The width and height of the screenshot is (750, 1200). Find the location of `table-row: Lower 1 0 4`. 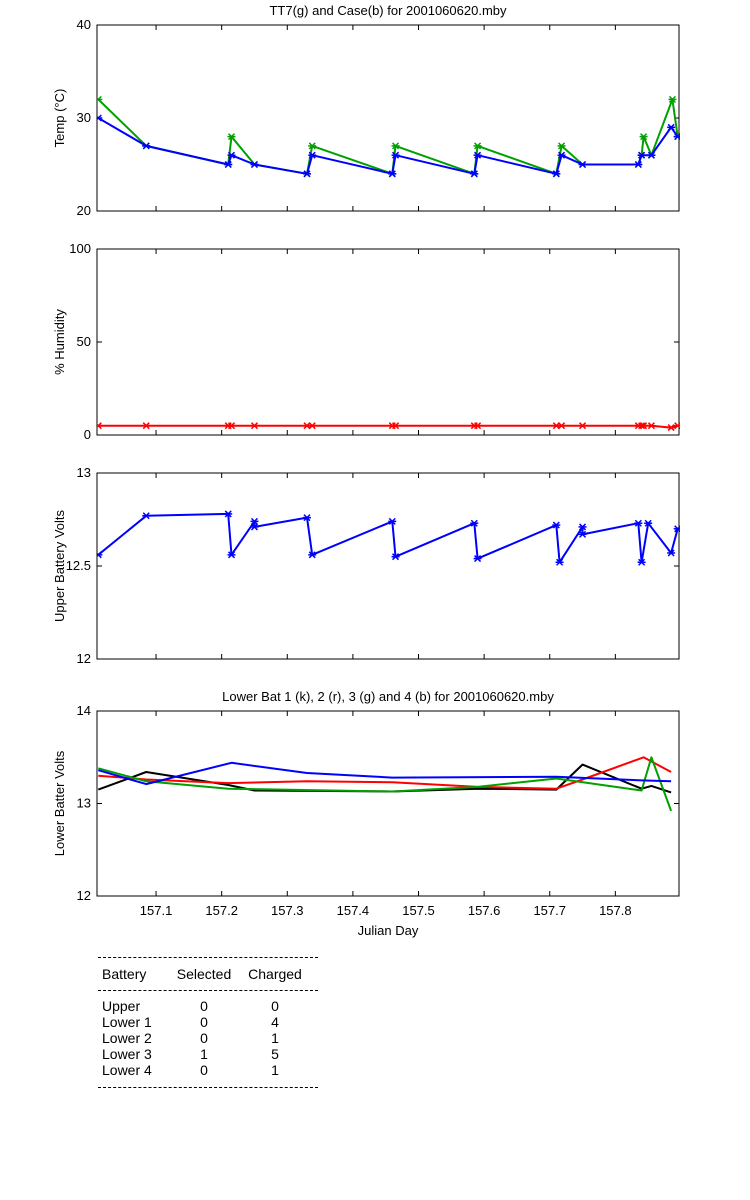

table-row: Lower 1 0 4 is located at coordinates (208, 1022).